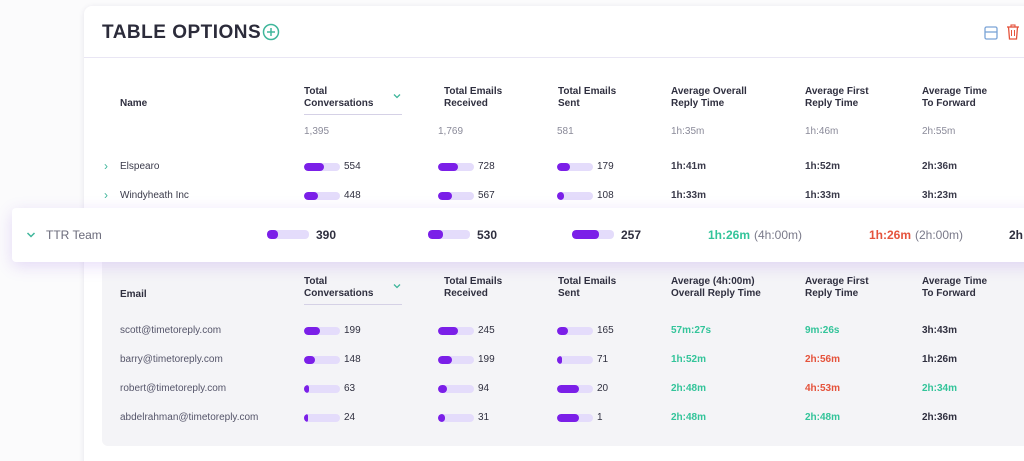 This screenshot has height=461, width=1024. Describe the element at coordinates (605, 166) in the screenshot. I see `sent-value: 179` at that location.